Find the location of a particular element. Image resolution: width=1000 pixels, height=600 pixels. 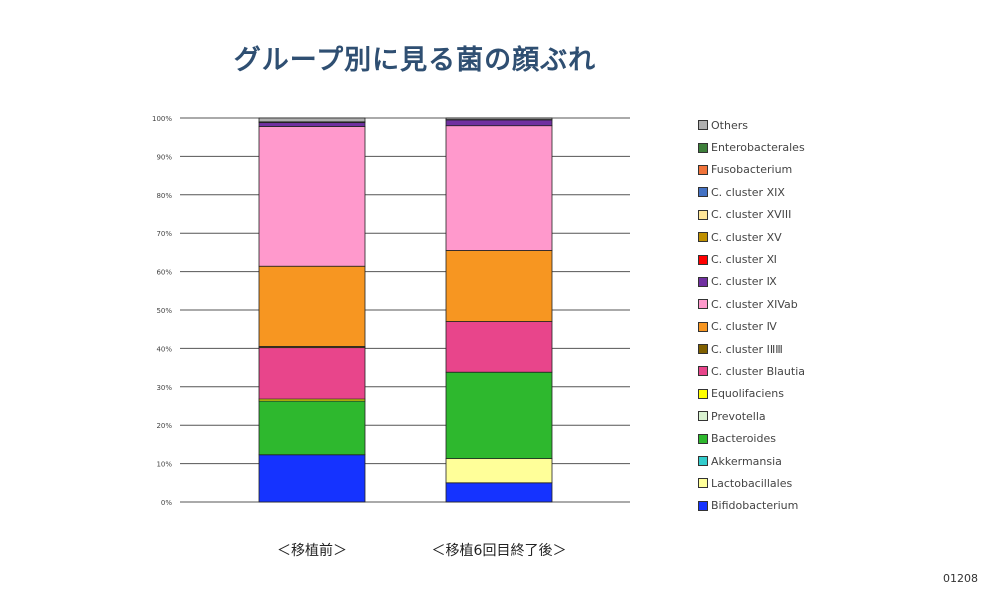

legend-item: C. cluster ⅠⅡⅢ is located at coordinates (798, 349).